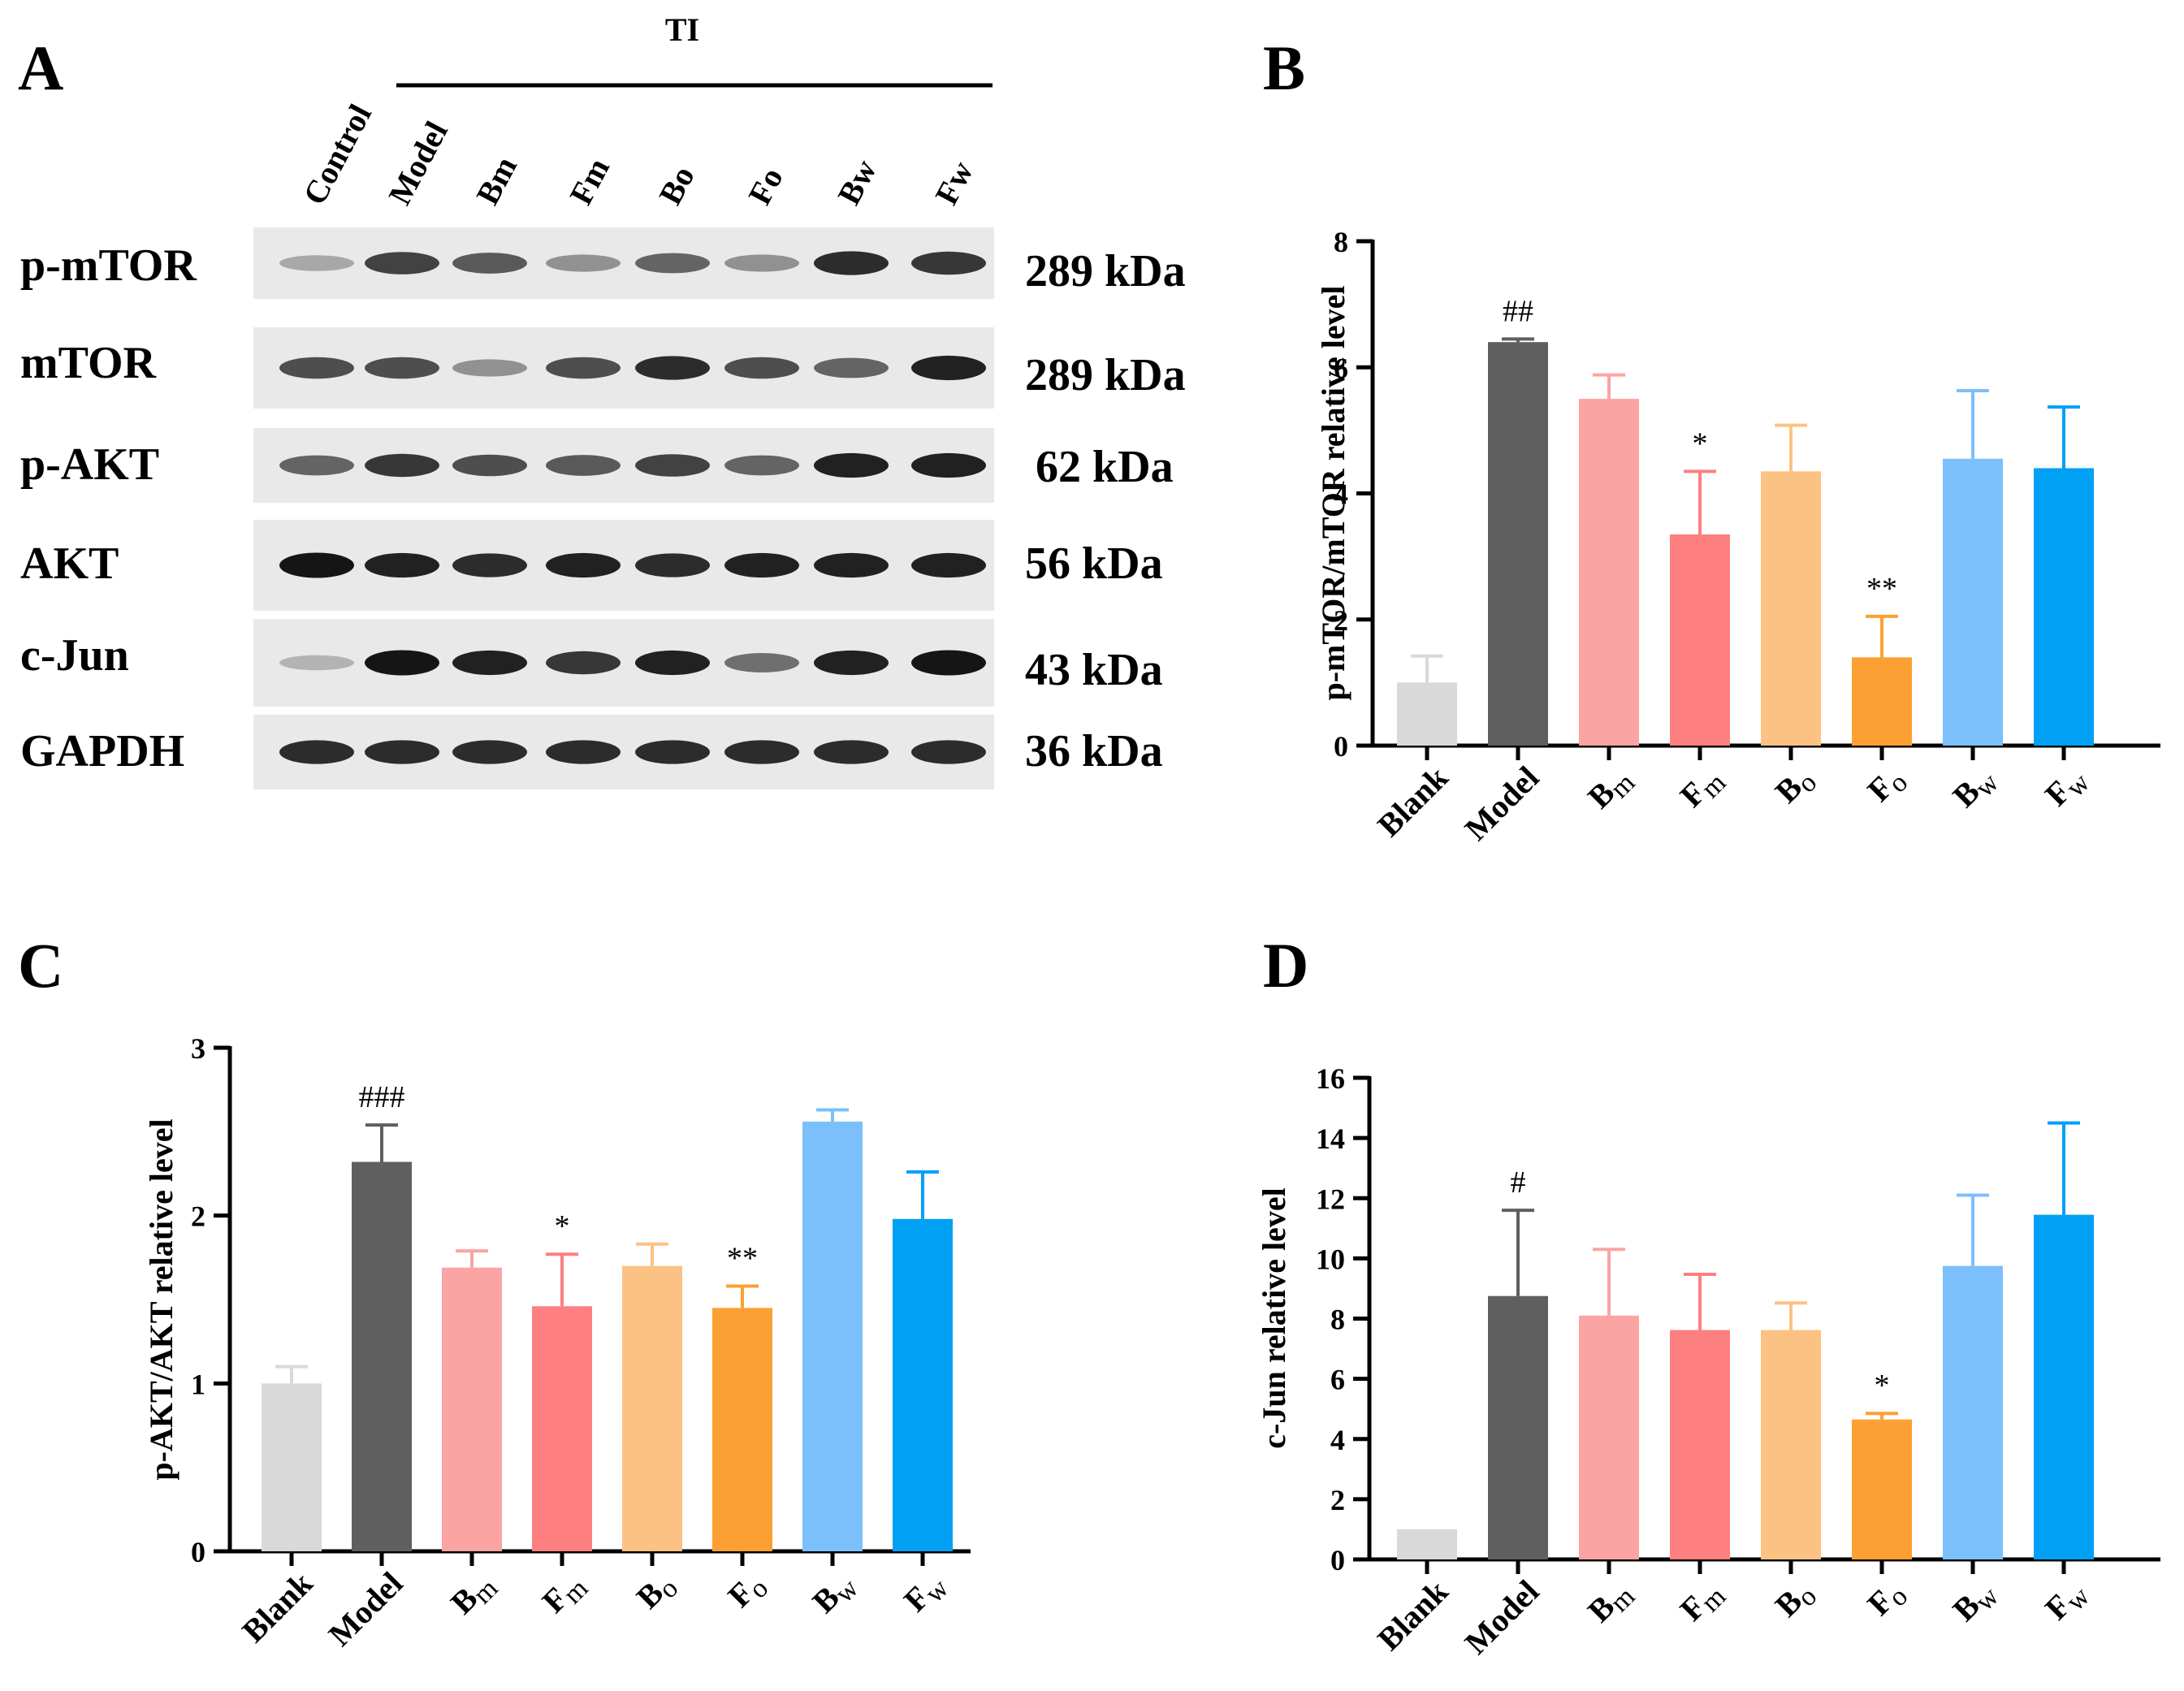  I want to click on blot-row-c-jun: c-Jun 43 kDa, so click(591, 663).